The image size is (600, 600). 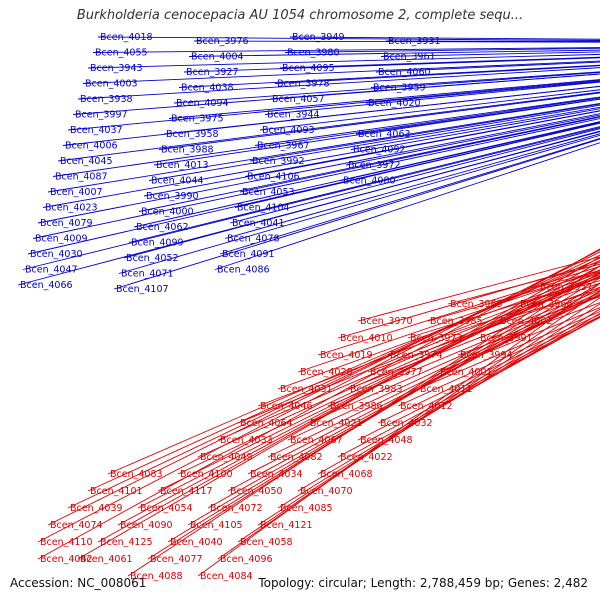 I want to click on gene-label: Bcen_4094, so click(x=202, y=103).